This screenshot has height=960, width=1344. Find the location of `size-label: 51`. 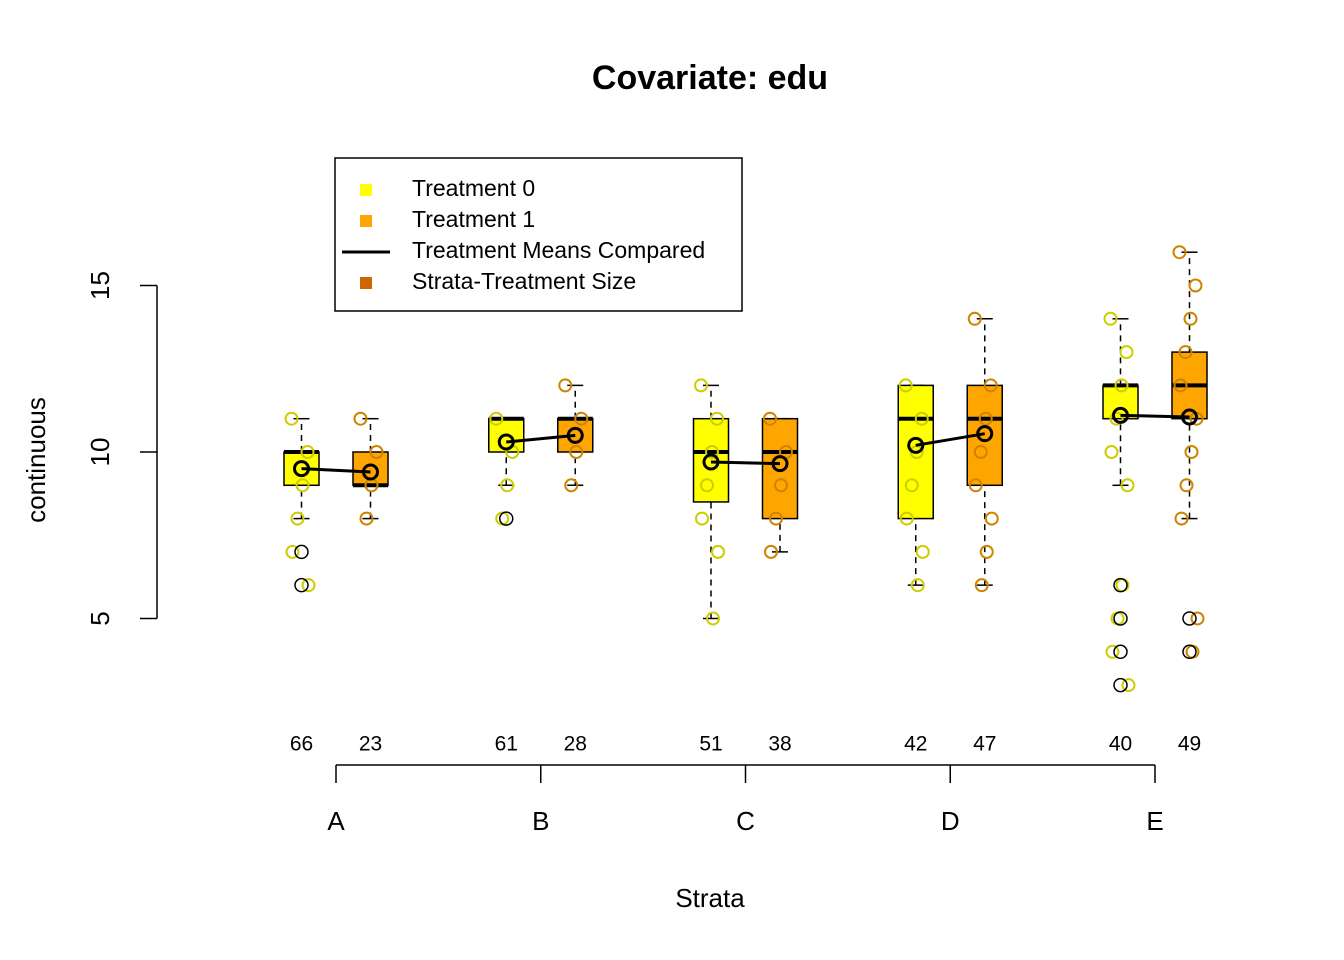

size-label: 51 is located at coordinates (710, 744).